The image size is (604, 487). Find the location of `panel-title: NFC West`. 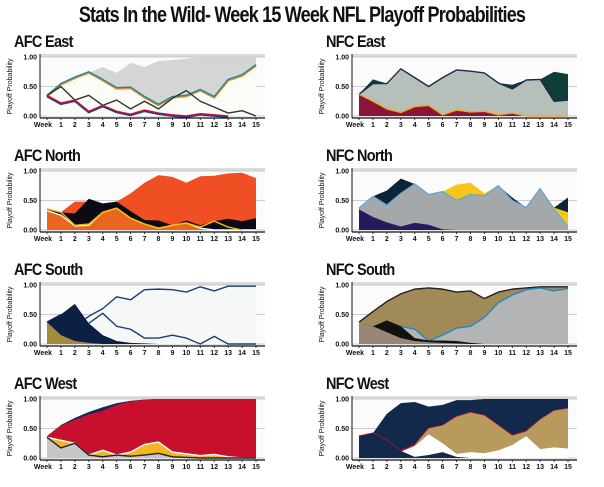

panel-title: NFC West is located at coordinates (357, 383).